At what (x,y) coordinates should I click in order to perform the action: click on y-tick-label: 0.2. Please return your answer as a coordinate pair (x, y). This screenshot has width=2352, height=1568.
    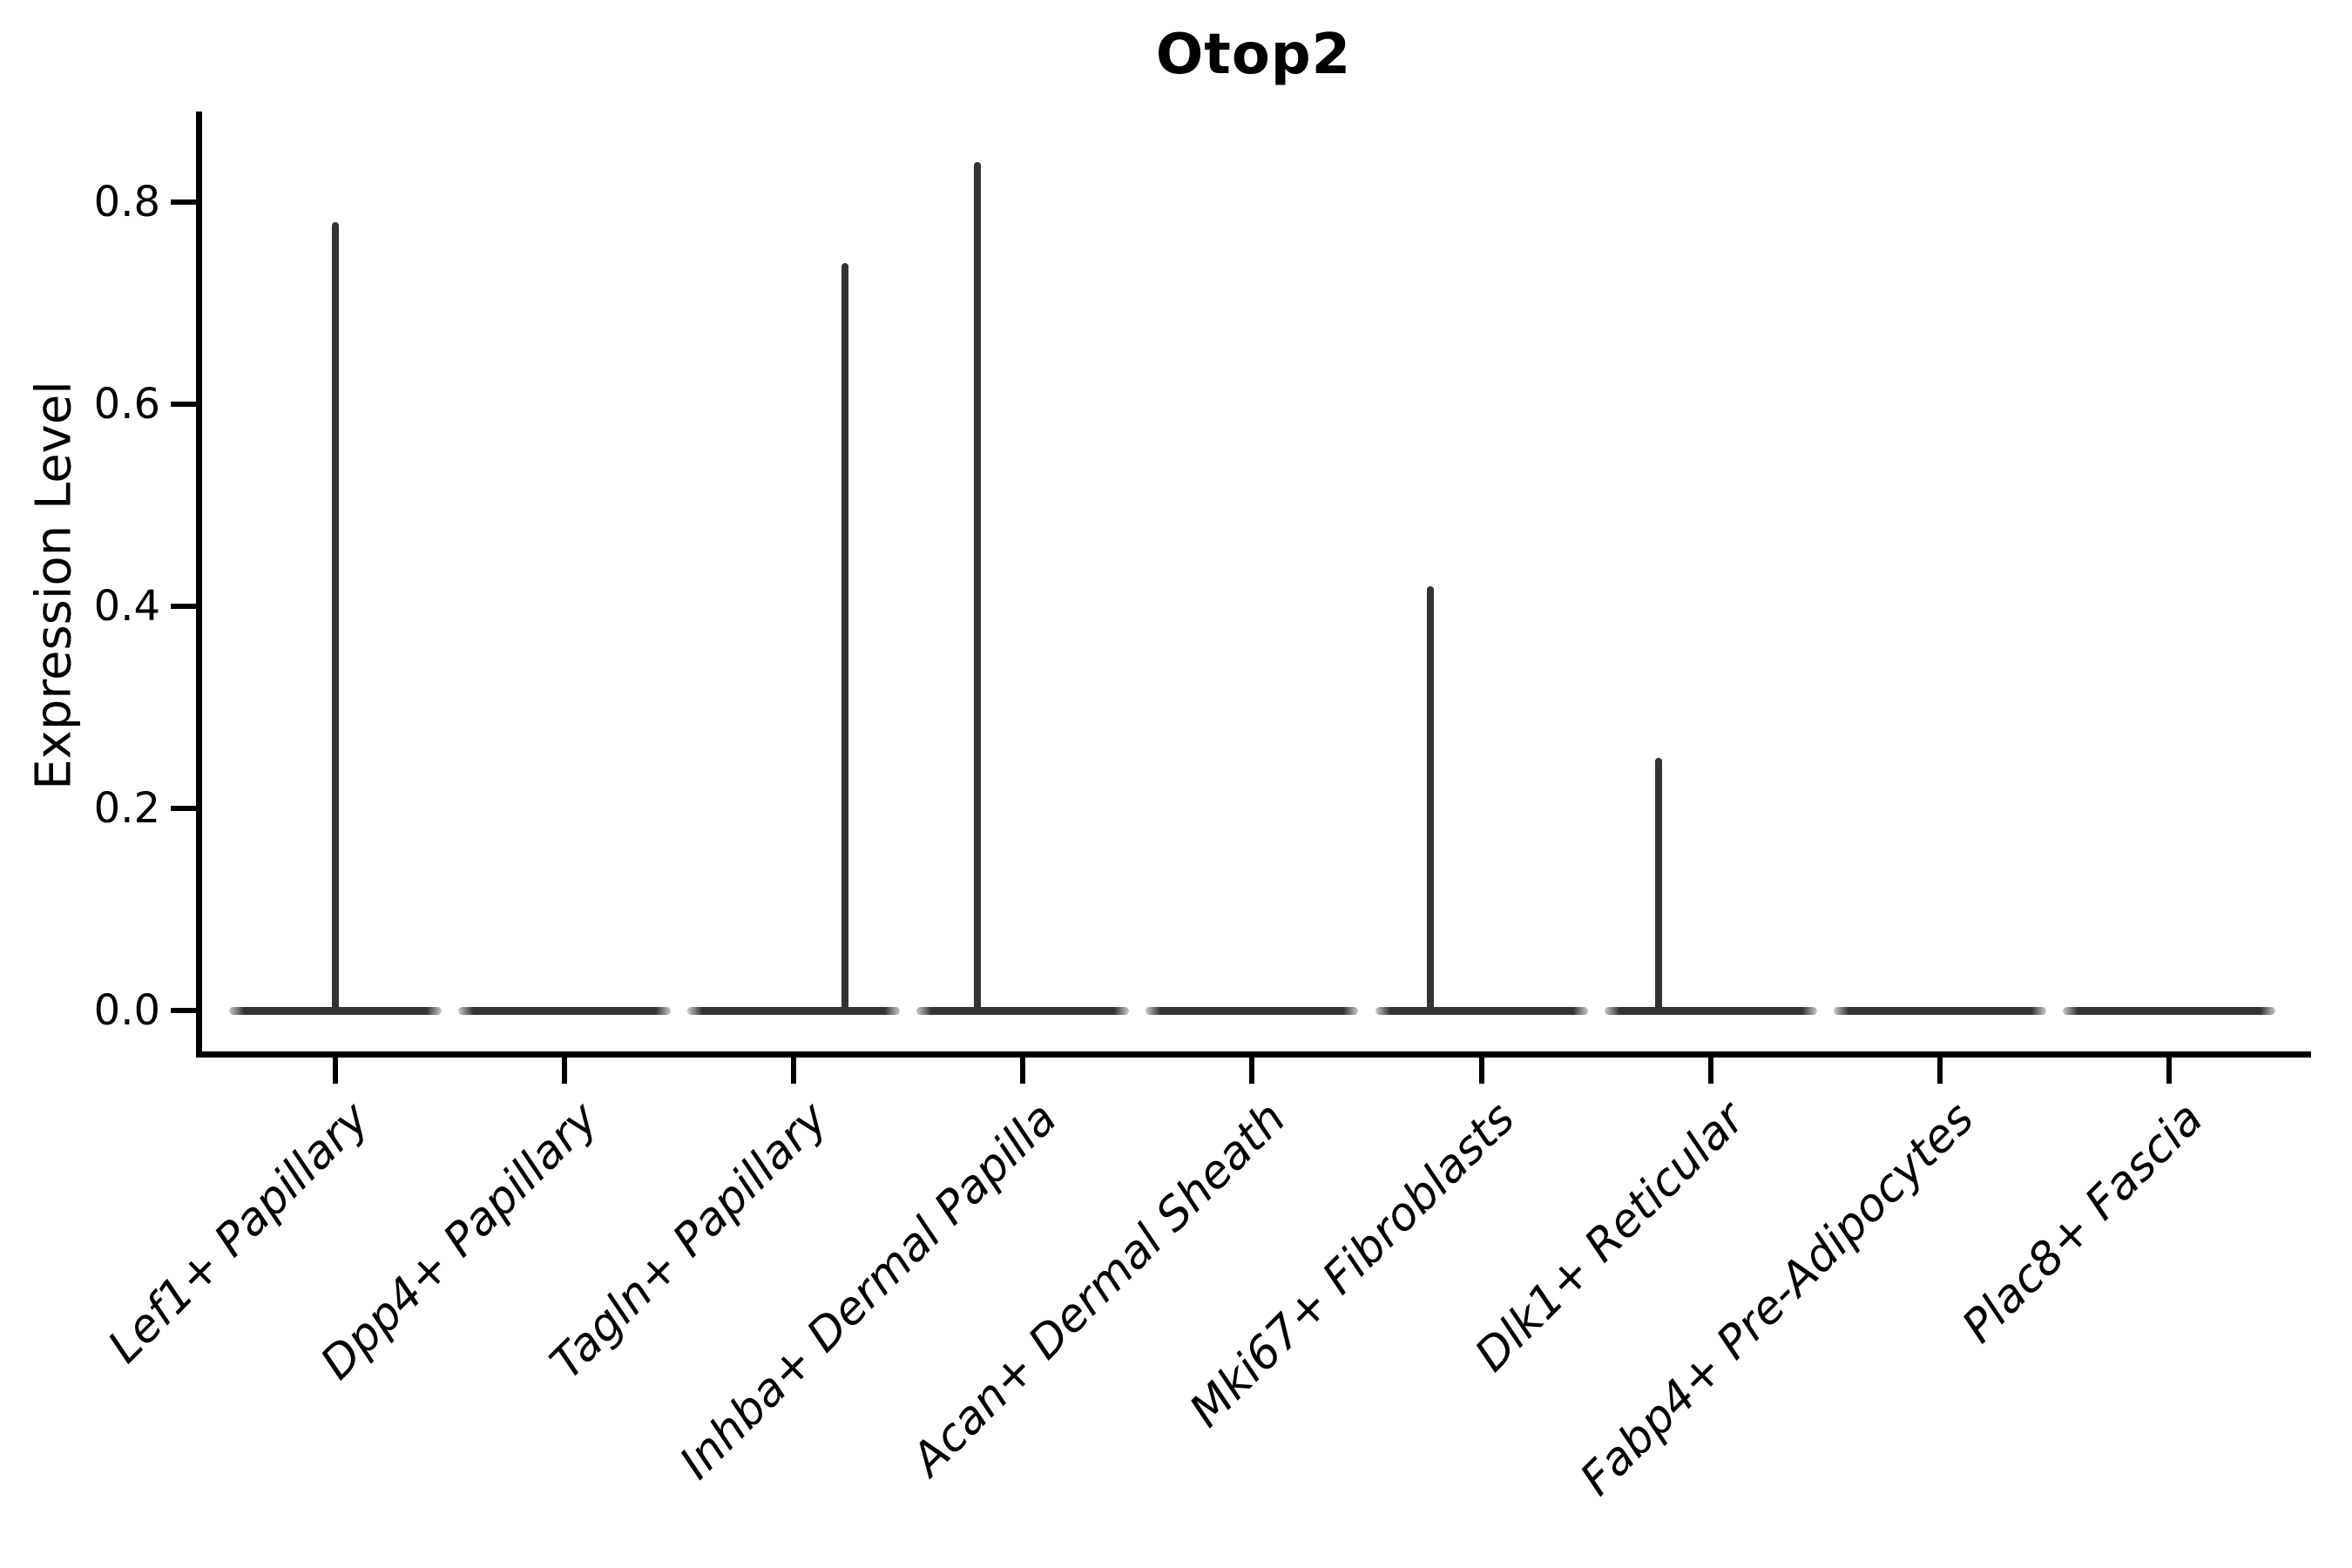
    Looking at the image, I should click on (126, 808).